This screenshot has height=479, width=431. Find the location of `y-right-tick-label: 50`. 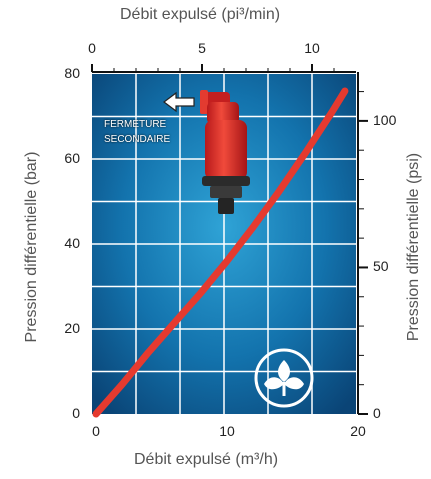

y-right-tick-label: 50 is located at coordinates (381, 266).